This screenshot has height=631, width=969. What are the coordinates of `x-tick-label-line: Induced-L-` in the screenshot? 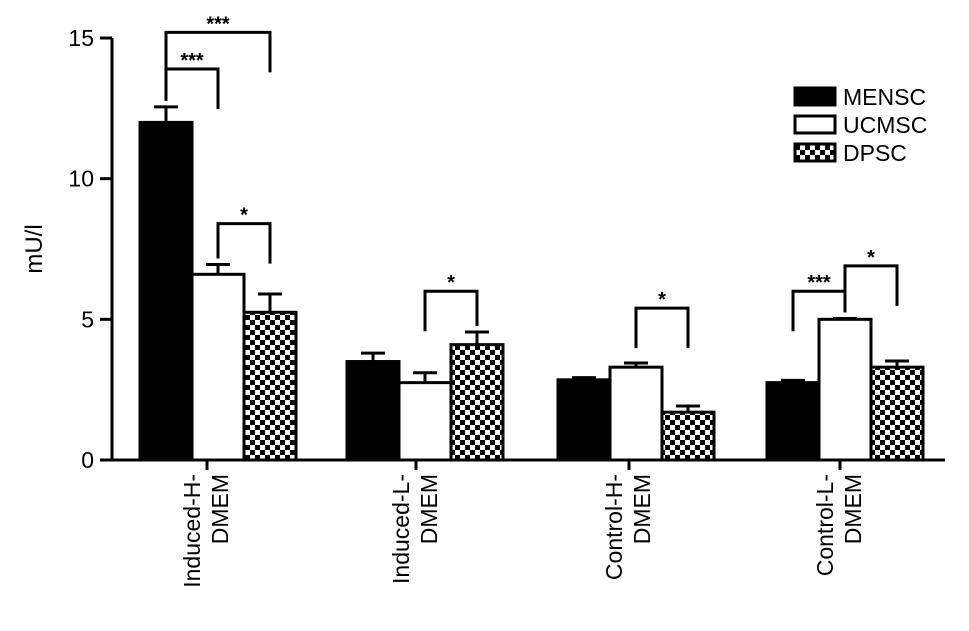 It's located at (401, 529).